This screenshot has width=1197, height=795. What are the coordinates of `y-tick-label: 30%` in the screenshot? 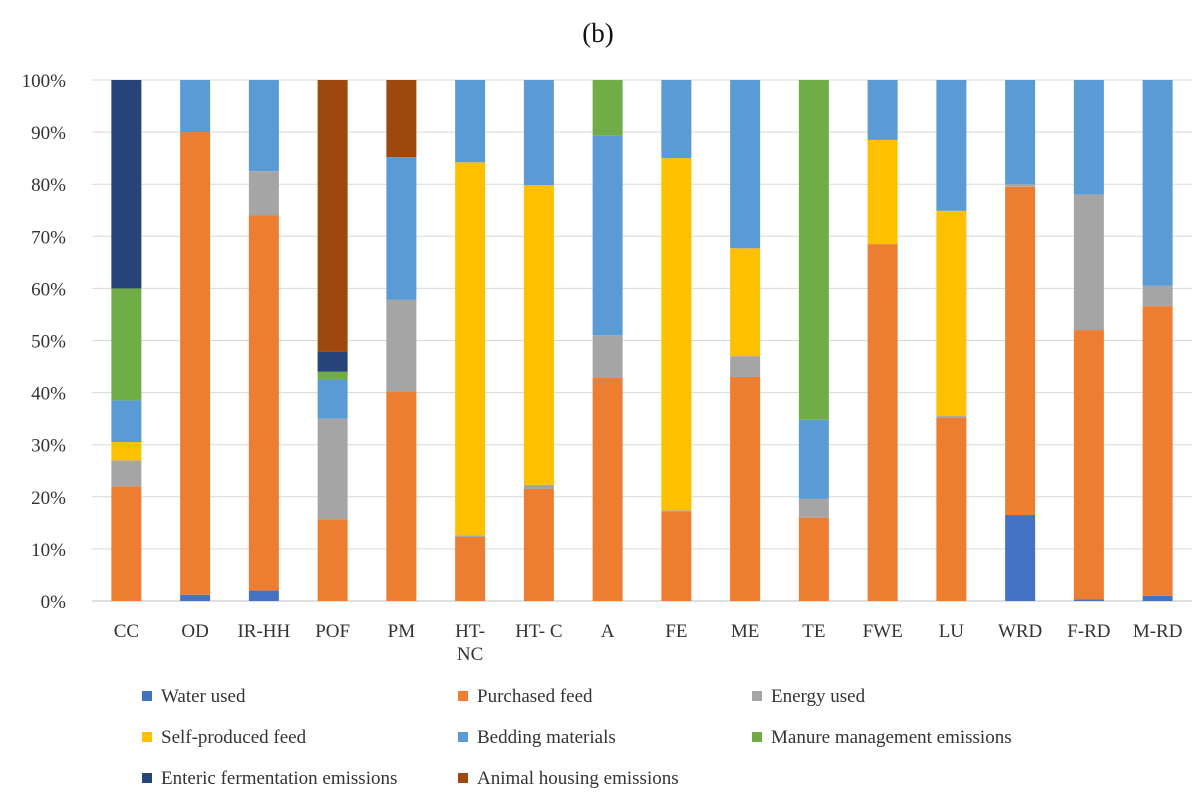 It's located at (48, 446).